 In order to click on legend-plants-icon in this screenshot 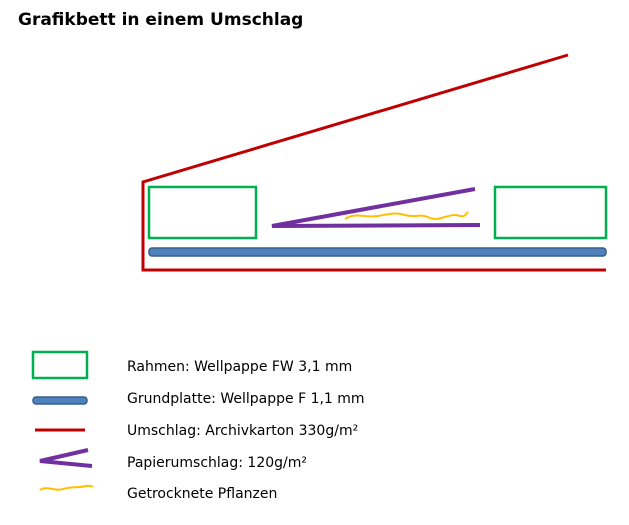, I will do `click(66, 487)`.